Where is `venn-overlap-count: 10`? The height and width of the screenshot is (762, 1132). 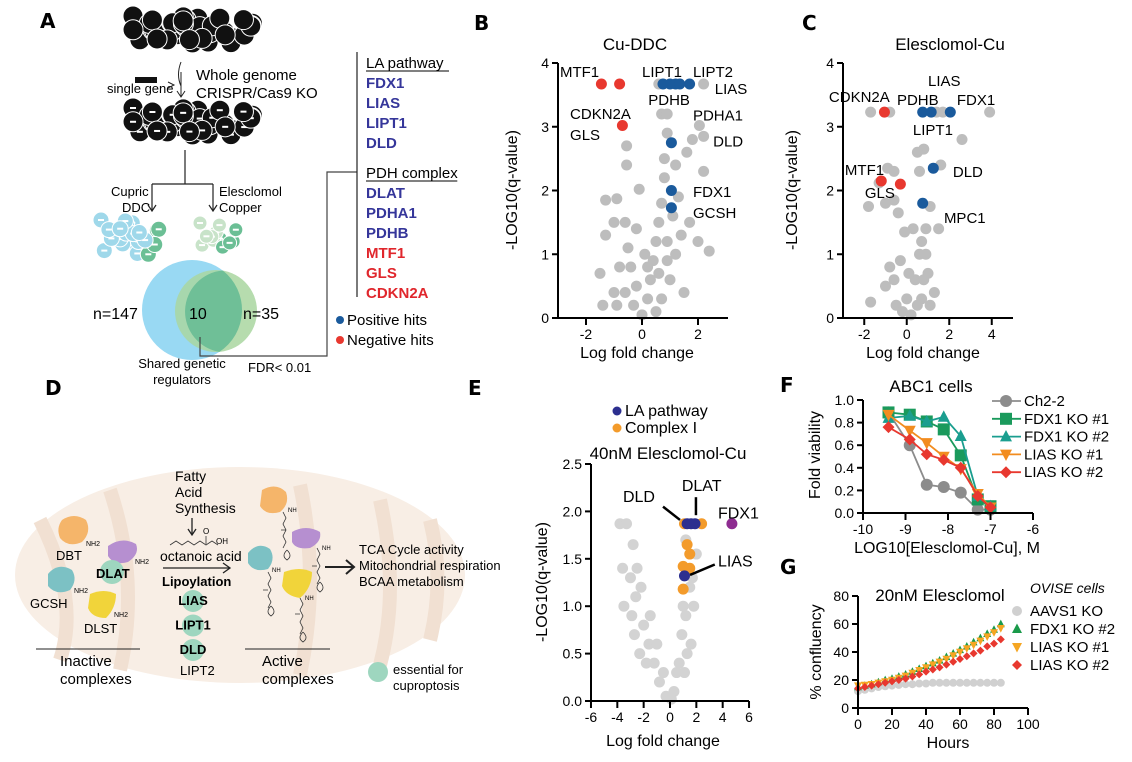 venn-overlap-count: 10 is located at coordinates (198, 314).